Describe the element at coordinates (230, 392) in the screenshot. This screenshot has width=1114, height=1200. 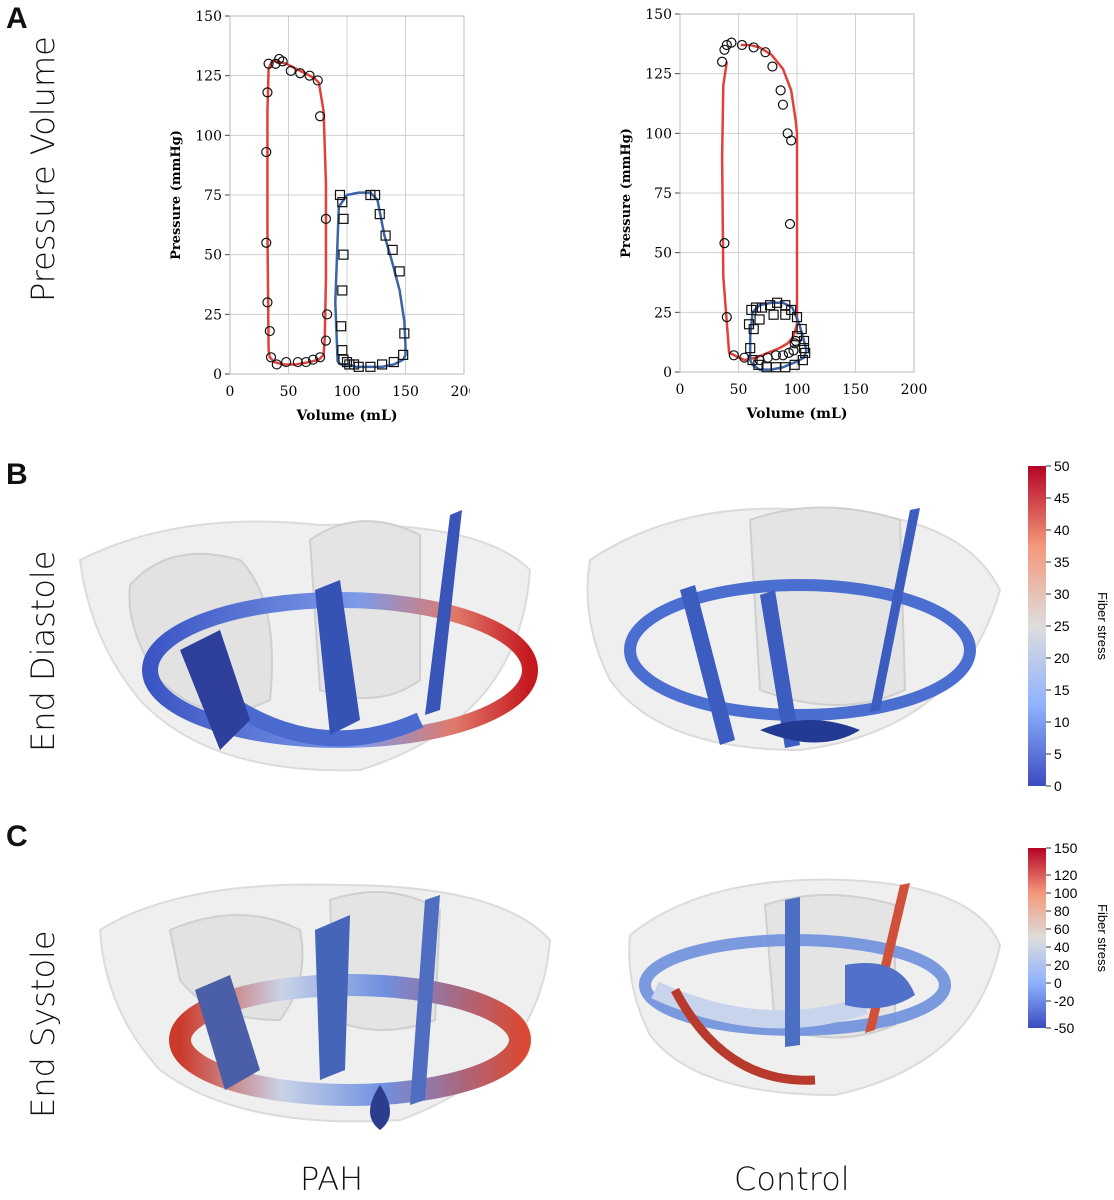
I see `x-tick-label: 0` at that location.